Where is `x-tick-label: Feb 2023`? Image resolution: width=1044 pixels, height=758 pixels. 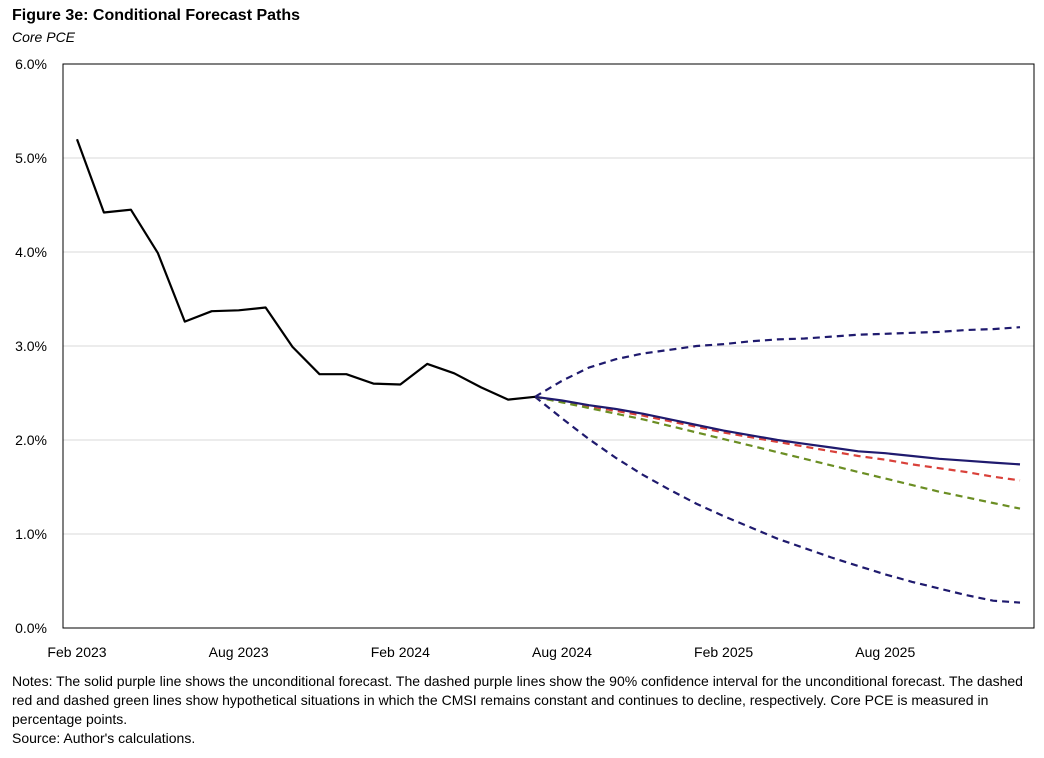 x-tick-label: Feb 2023 is located at coordinates (76, 652).